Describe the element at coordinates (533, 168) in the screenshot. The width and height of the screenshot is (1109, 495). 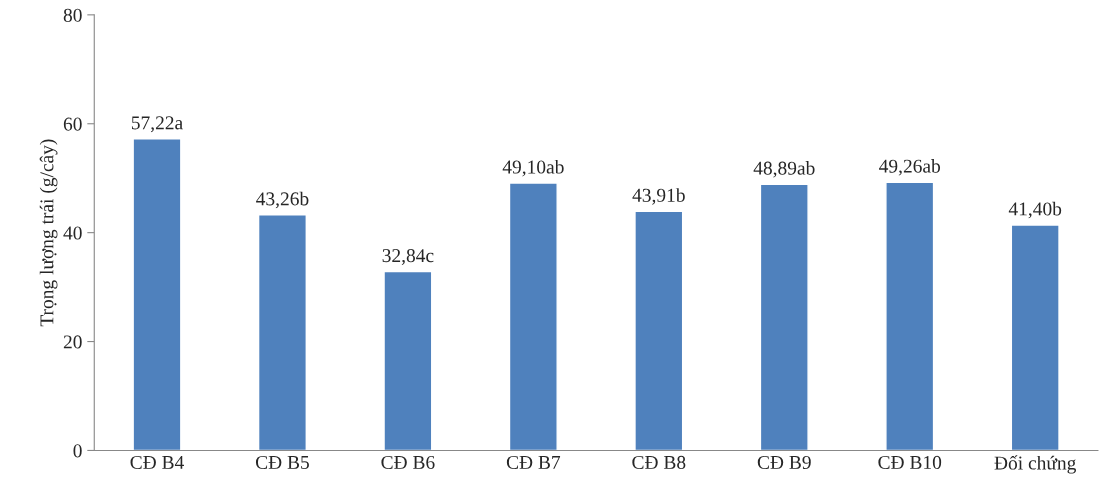
I see `data-label: 49,10ab` at that location.